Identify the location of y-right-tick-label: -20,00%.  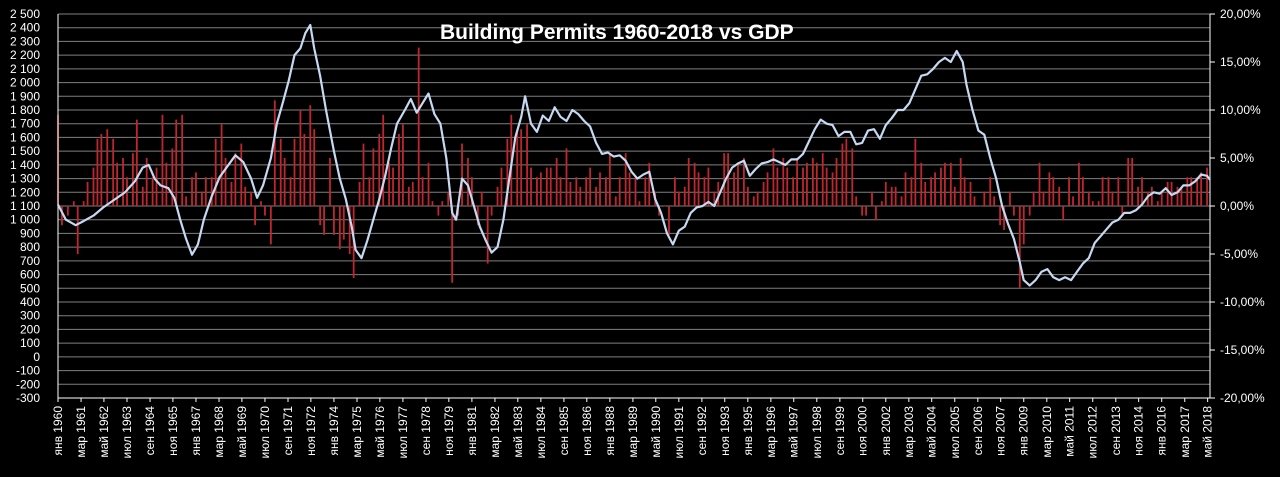
(1242, 398).